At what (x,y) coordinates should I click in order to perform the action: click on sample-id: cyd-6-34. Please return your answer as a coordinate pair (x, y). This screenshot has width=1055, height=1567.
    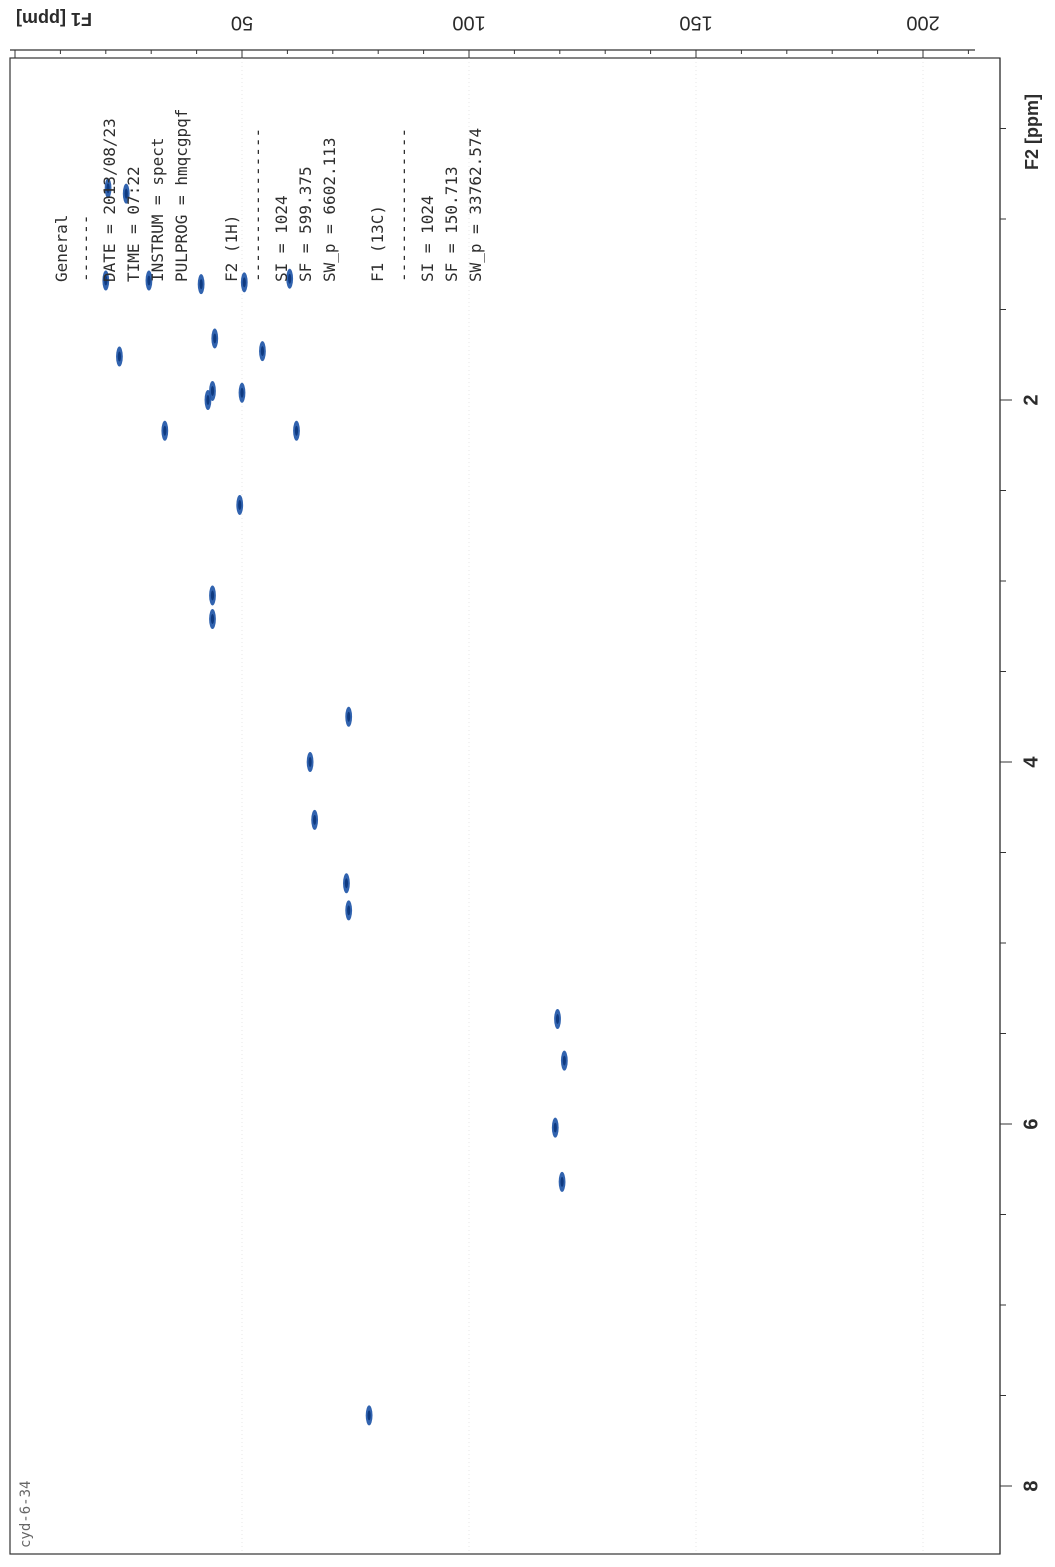
    Looking at the image, I should click on (26, 1514).